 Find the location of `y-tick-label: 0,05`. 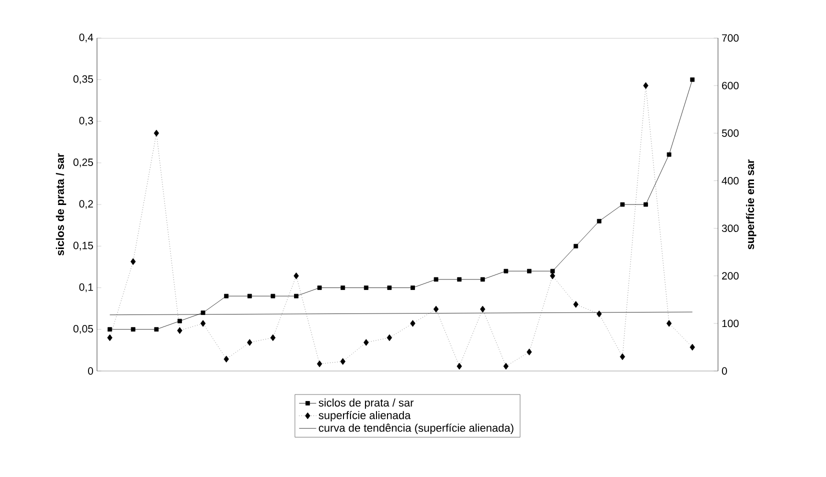

y-tick-label: 0,05 is located at coordinates (83, 329).